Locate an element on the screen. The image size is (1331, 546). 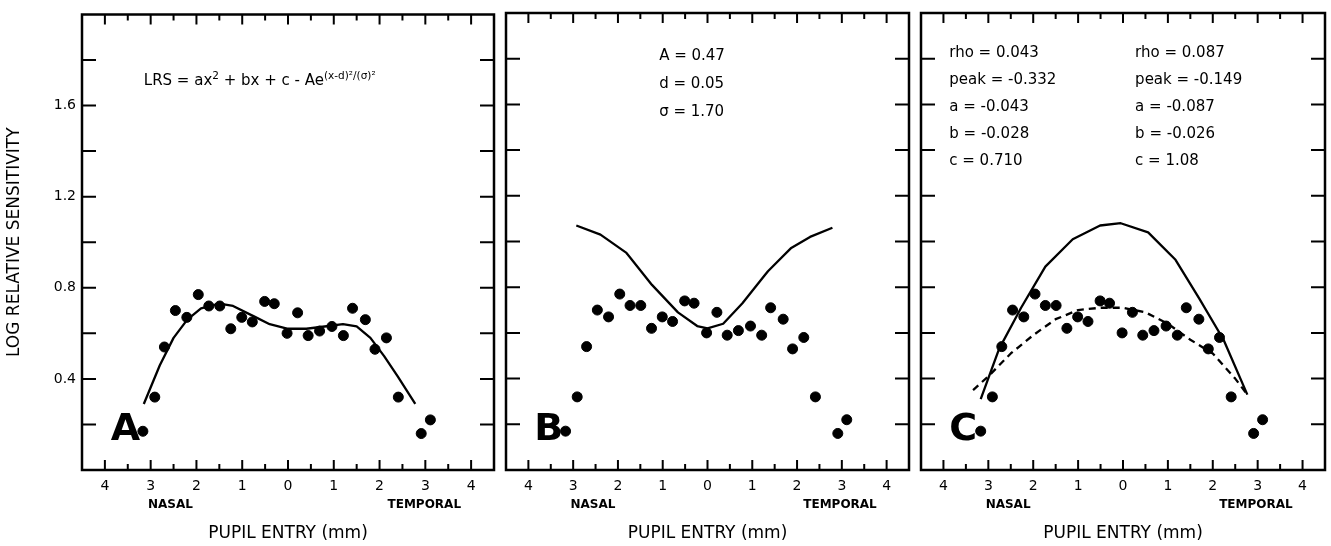
annotation: b = -0.028 is located at coordinates (989, 133).